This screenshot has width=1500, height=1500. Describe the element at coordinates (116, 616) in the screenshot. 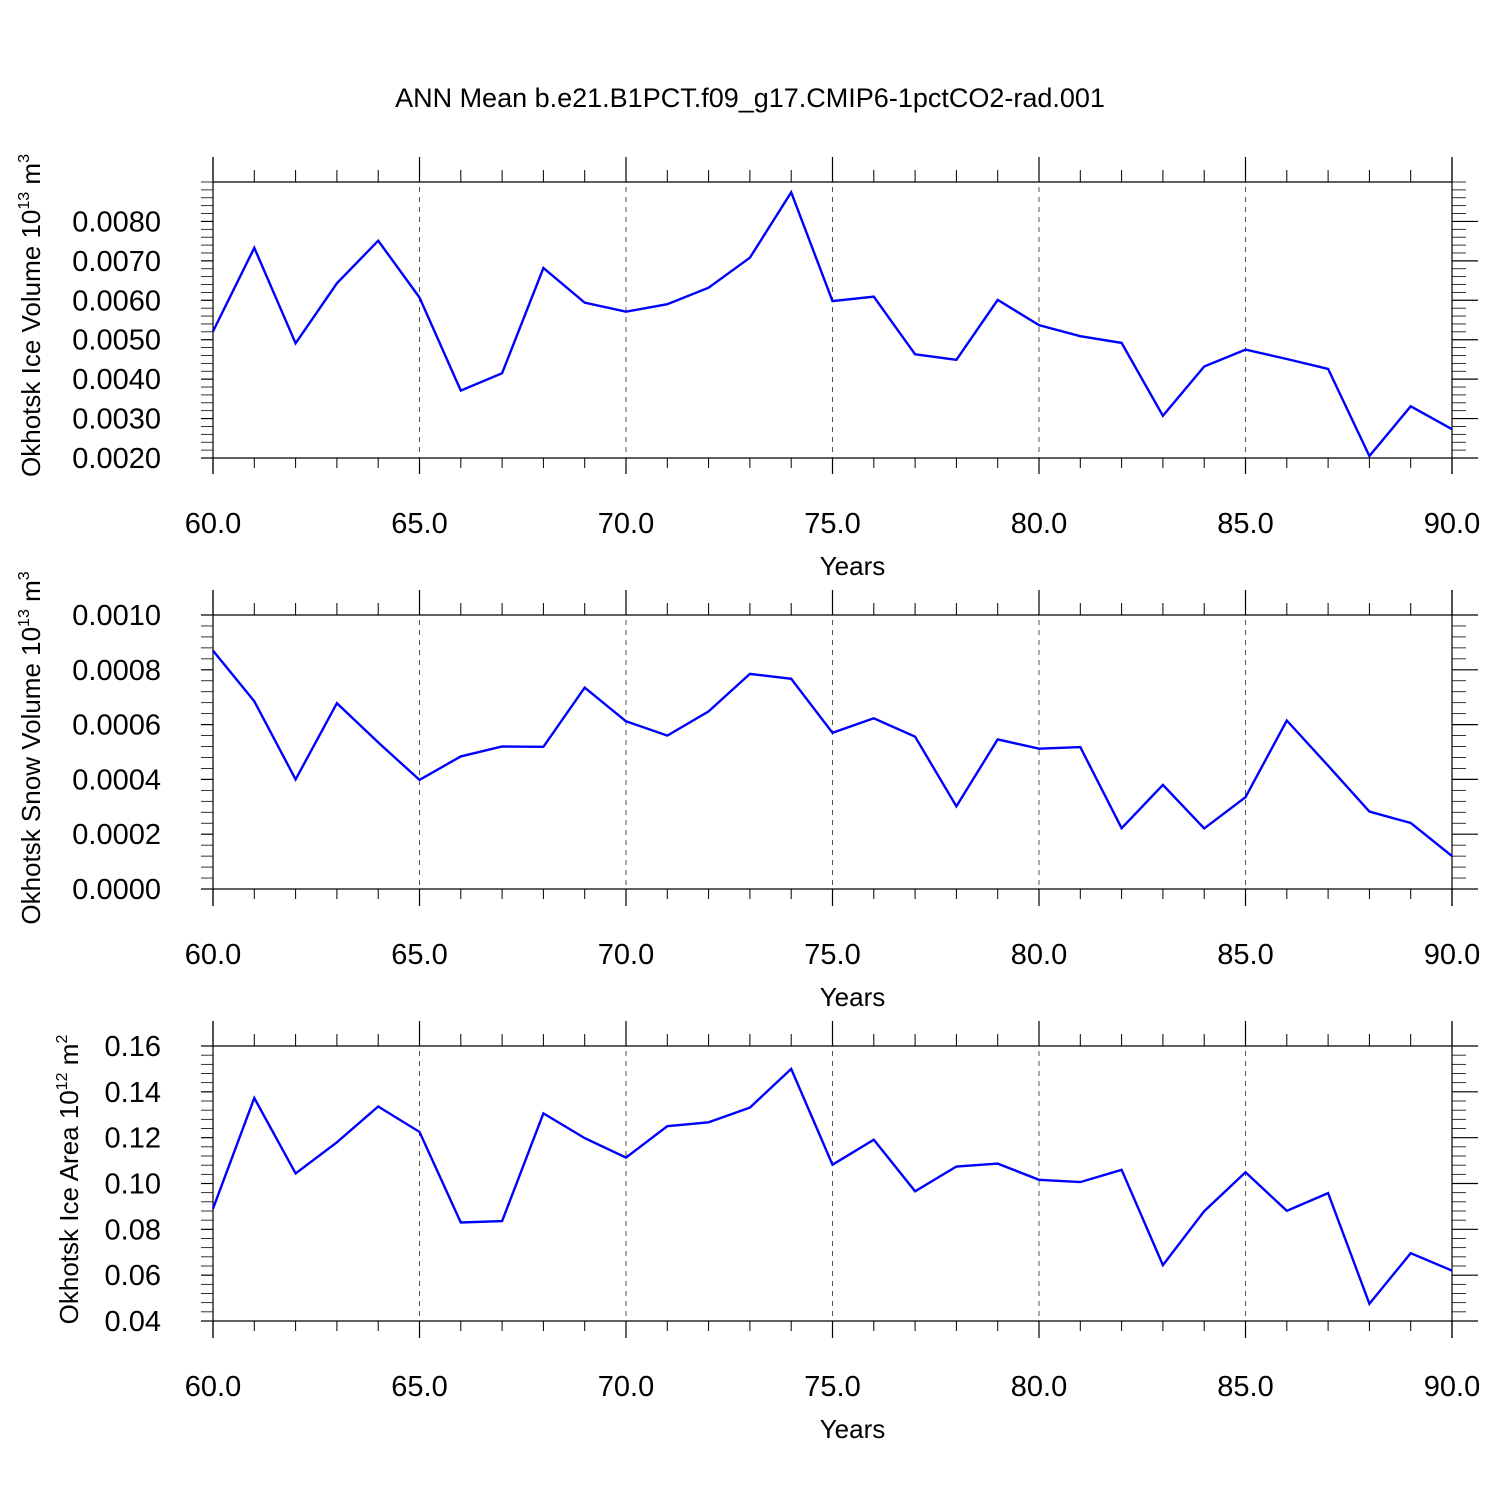

I see `y-tick-label: 0.0010` at that location.